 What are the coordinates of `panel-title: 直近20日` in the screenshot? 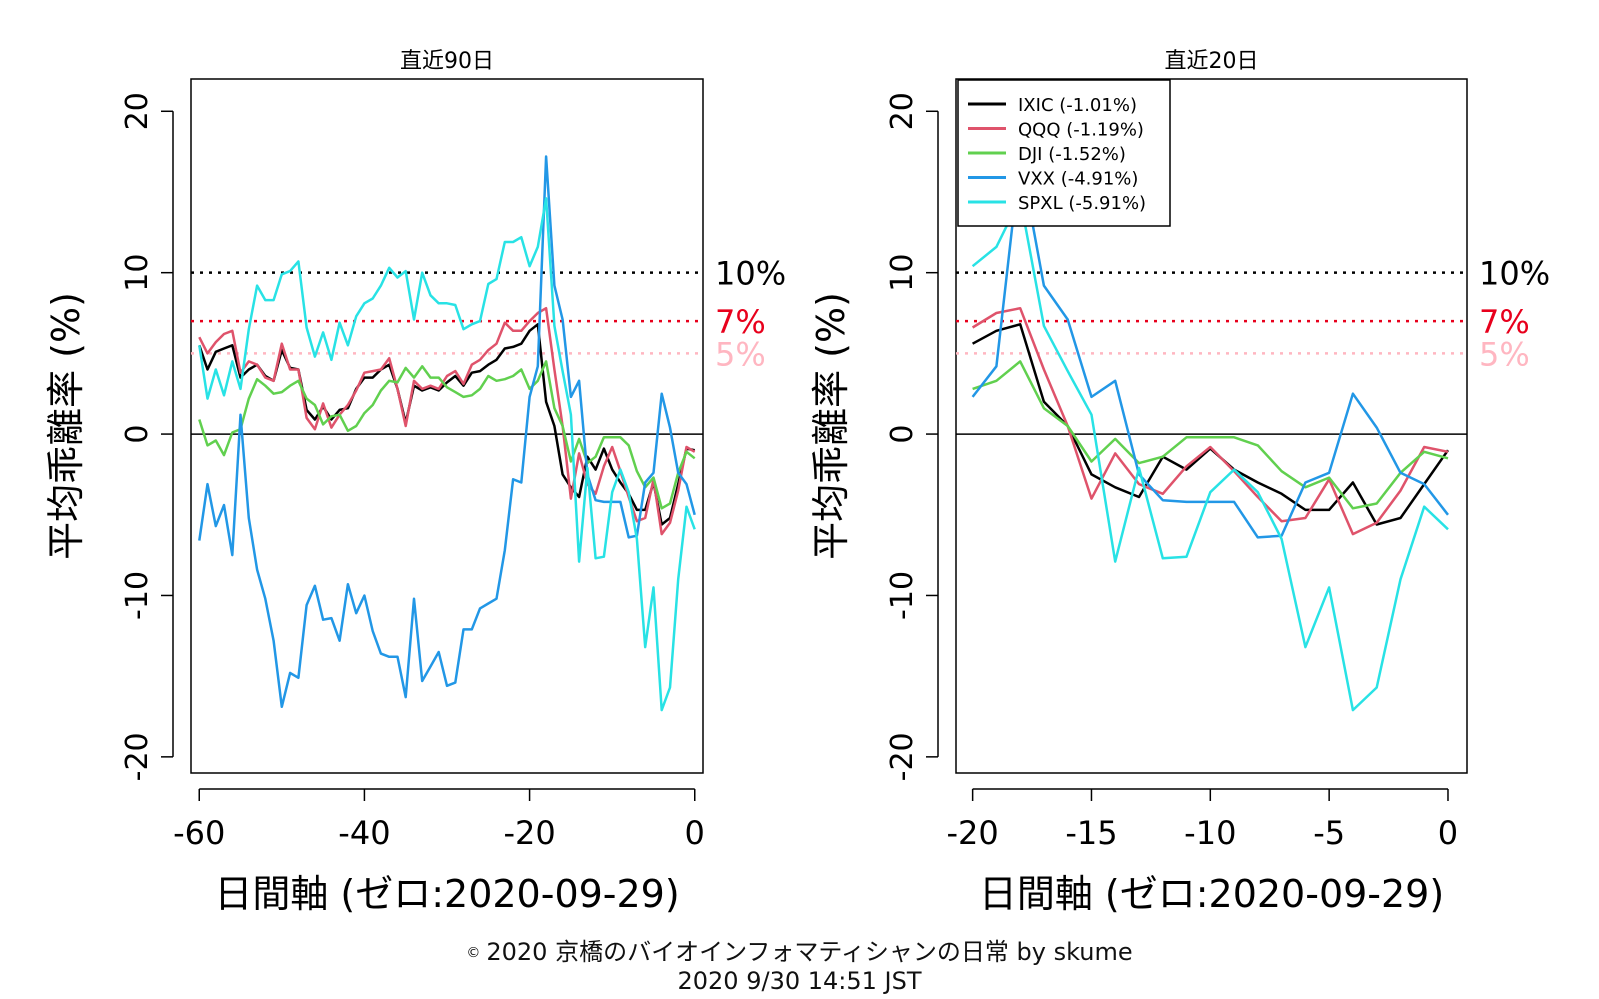 It's located at (1212, 61).